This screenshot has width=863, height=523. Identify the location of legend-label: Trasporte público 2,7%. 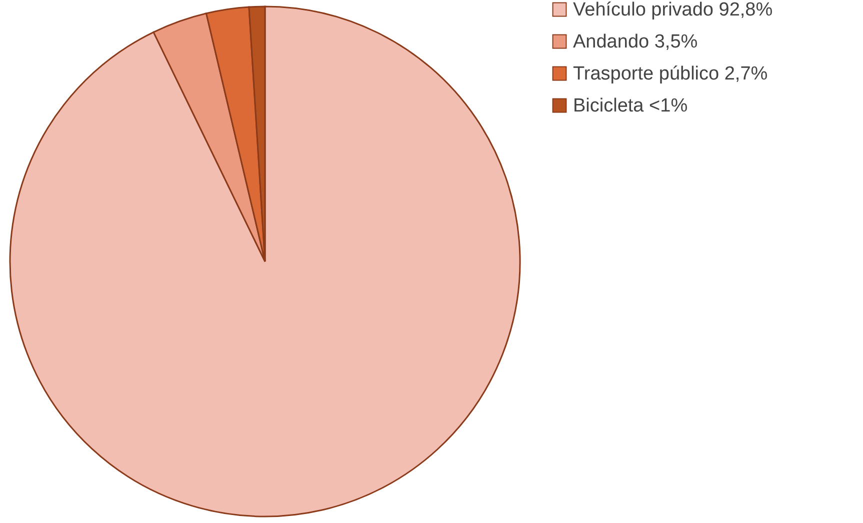
(670, 74).